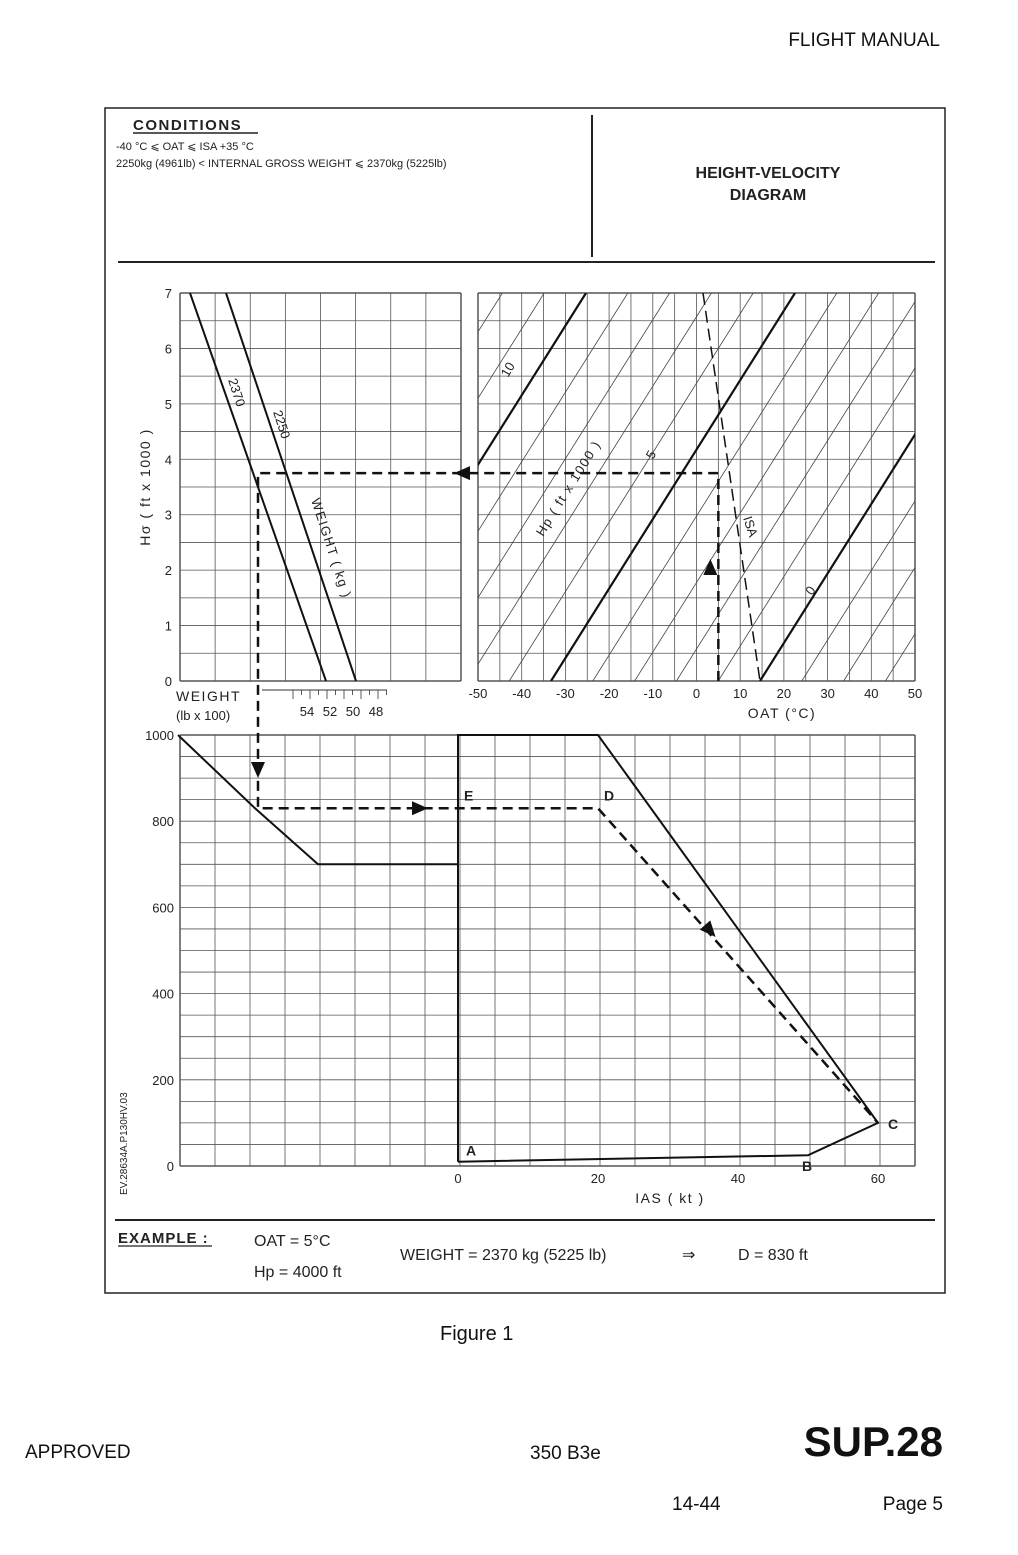 This screenshot has height=1555, width=1018. Describe the element at coordinates (420, 808) in the screenshot. I see `arrow-right-icon` at that location.